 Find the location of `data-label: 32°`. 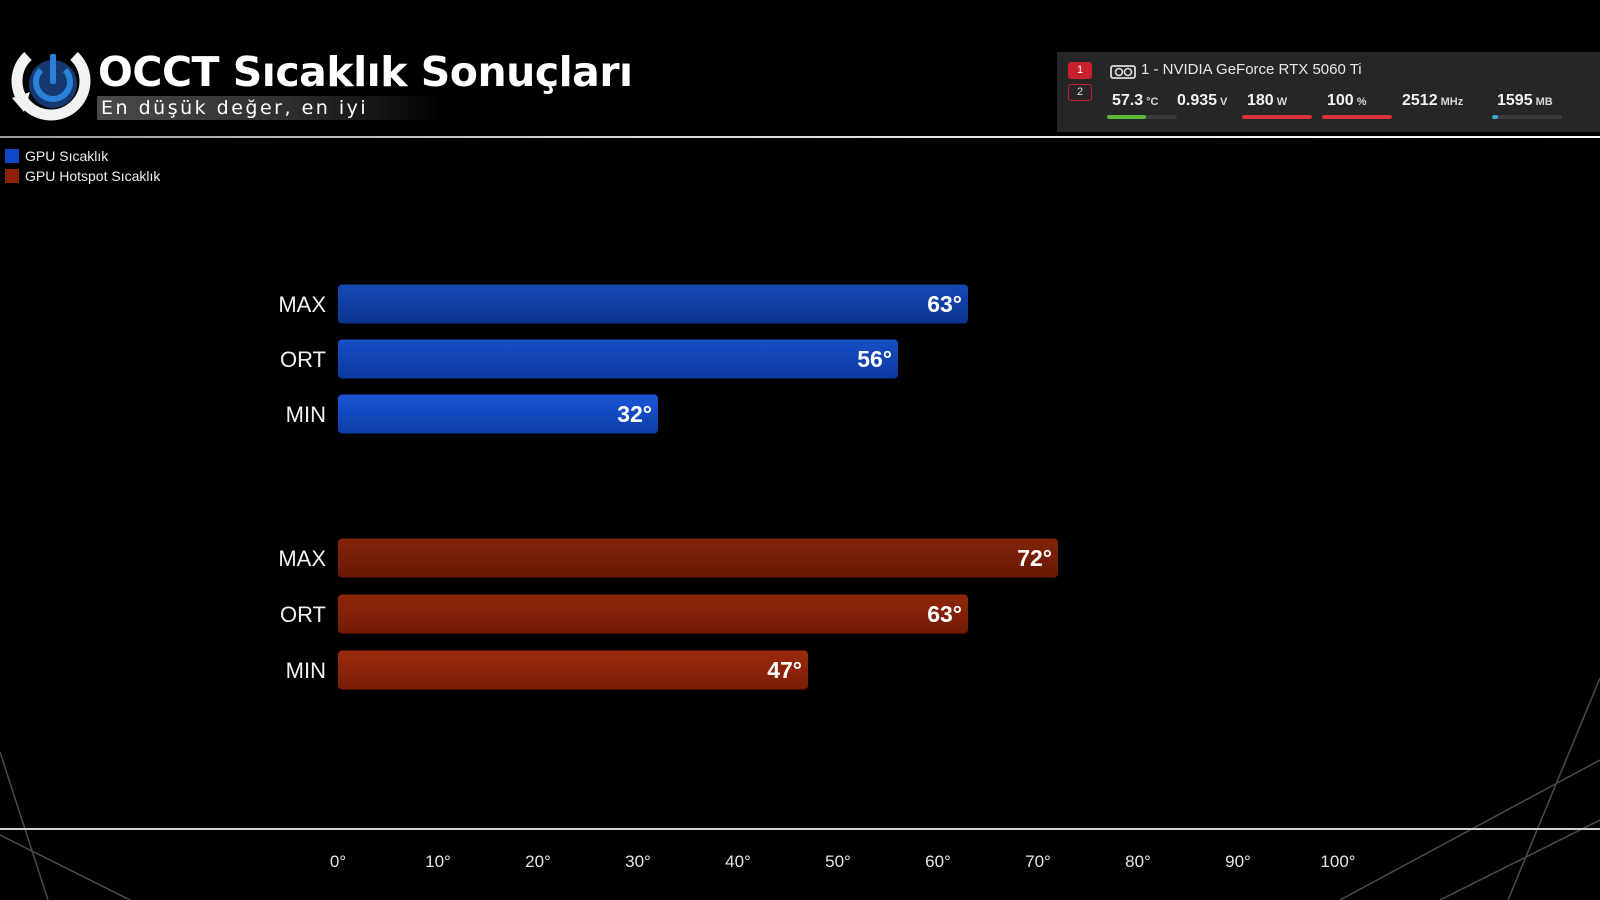

data-label: 32° is located at coordinates (634, 414).